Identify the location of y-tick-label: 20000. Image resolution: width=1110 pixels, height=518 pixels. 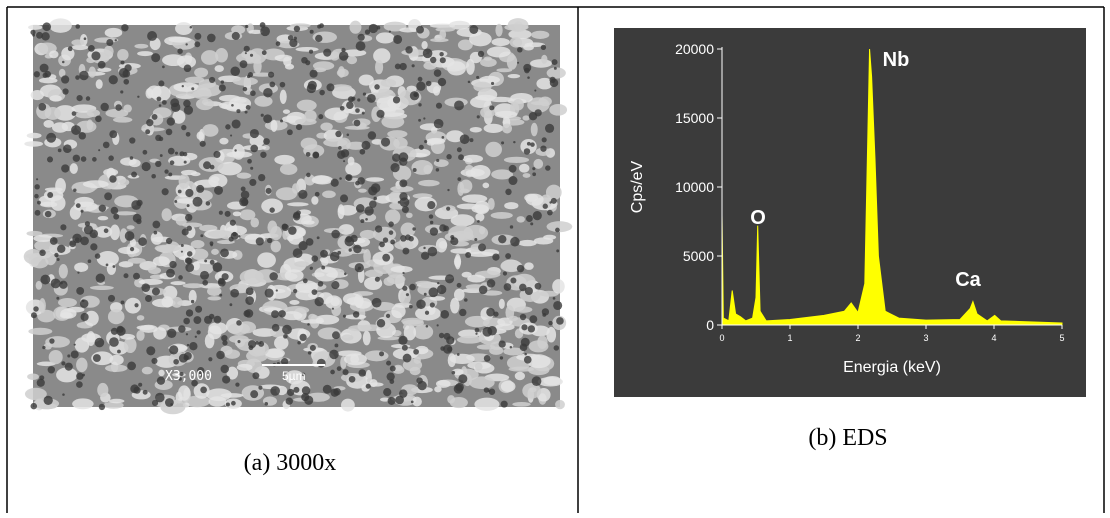
(694, 49).